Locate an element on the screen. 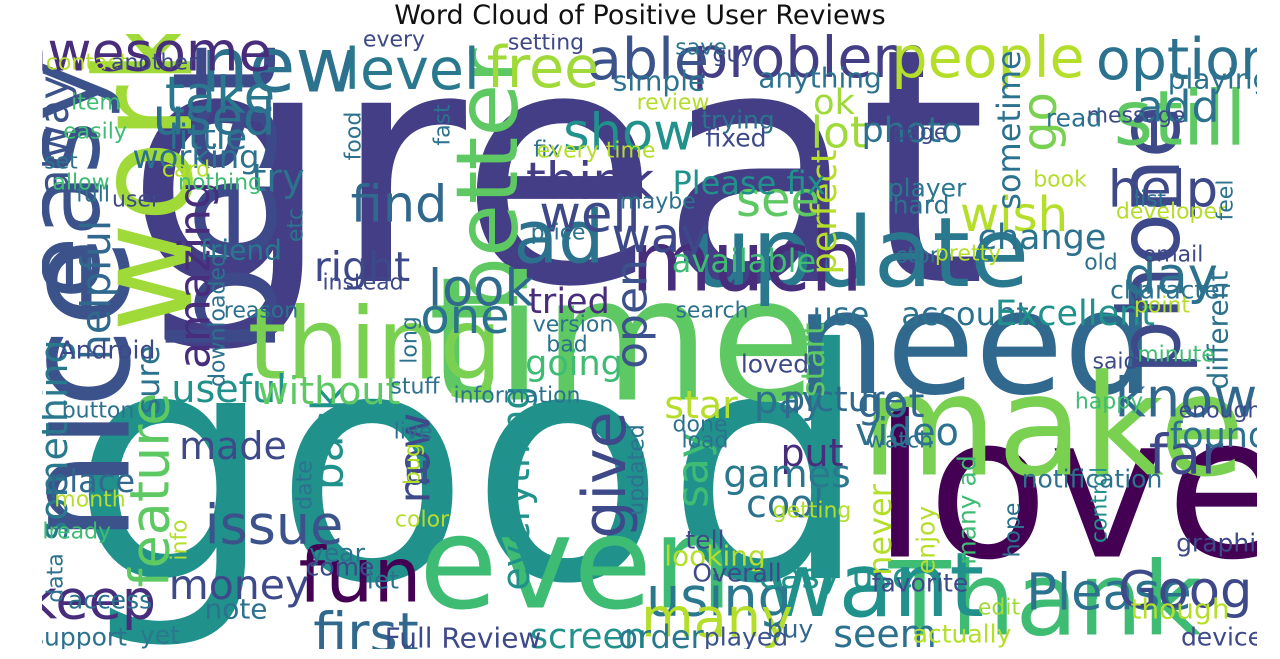  word-ad: ad is located at coordinates (558, 238).